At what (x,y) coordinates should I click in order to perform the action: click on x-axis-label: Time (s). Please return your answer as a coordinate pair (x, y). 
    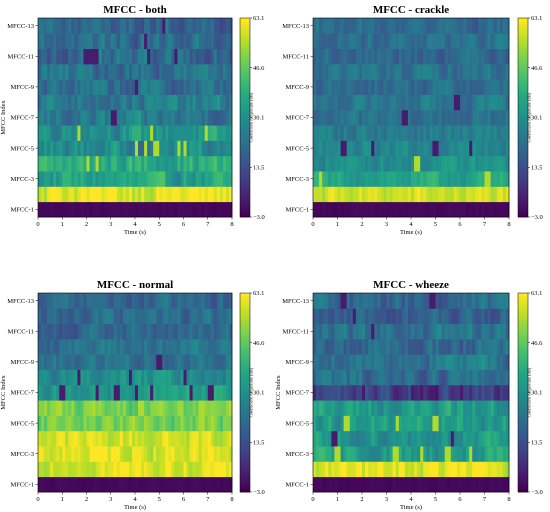
    Looking at the image, I should click on (135, 507).